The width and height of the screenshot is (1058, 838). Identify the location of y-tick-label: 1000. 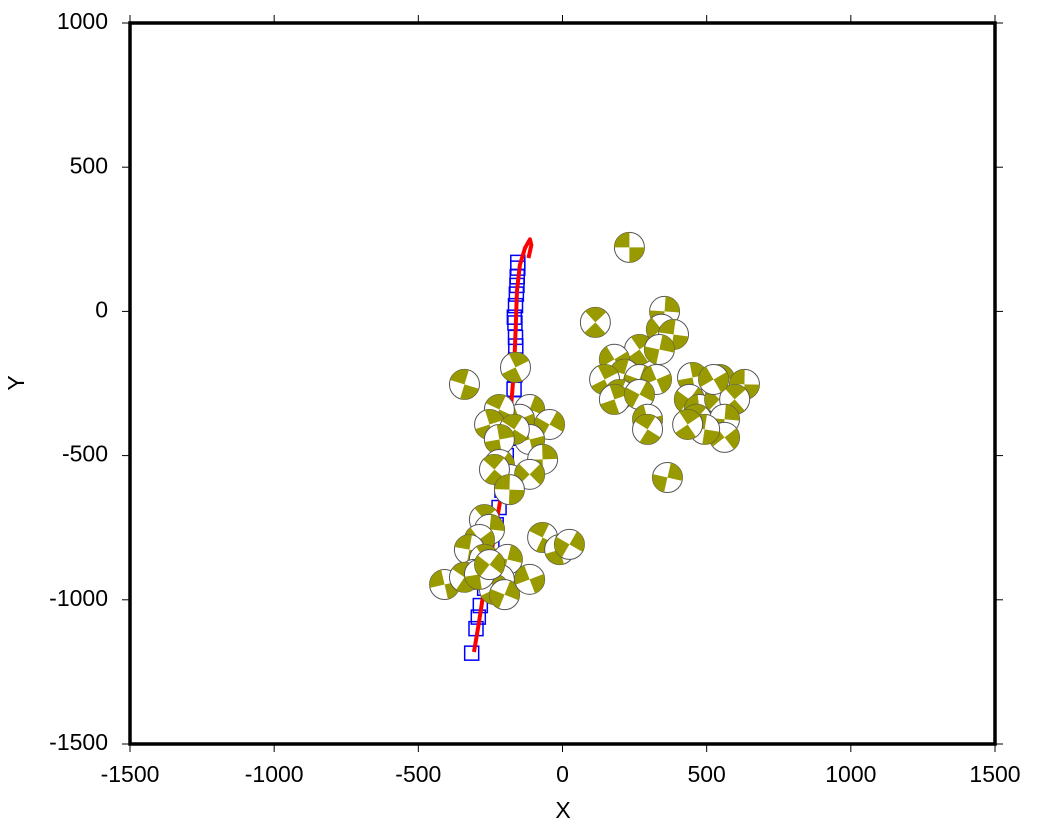
(82, 21).